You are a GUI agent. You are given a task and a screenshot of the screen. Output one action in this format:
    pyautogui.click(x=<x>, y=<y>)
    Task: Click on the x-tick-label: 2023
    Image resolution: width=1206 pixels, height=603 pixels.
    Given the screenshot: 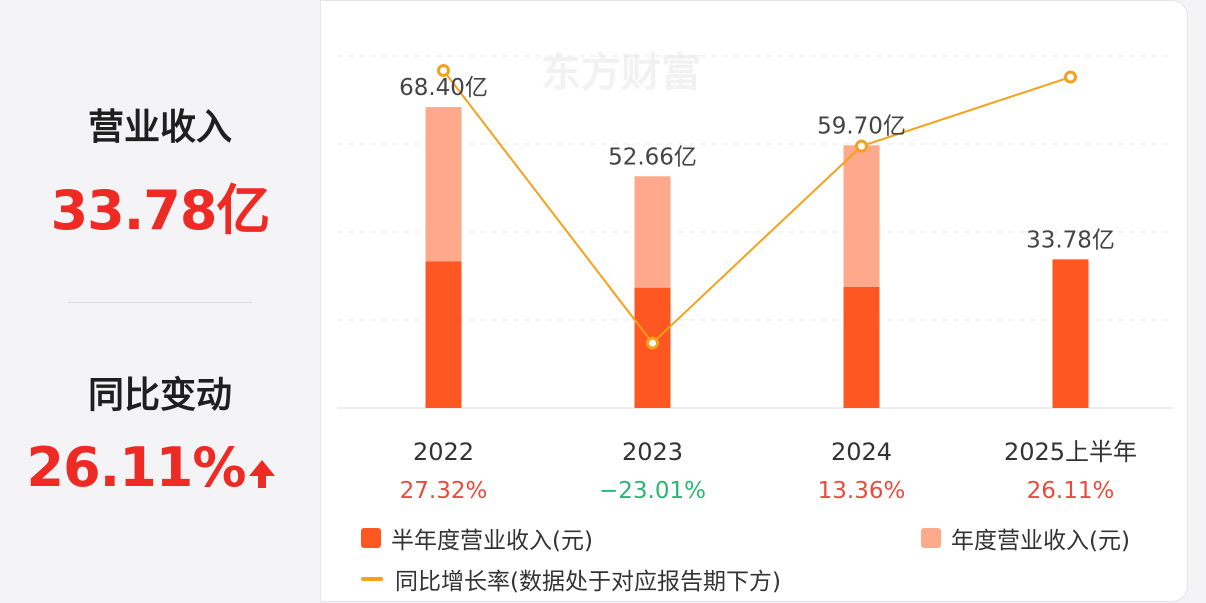 What is the action you would take?
    pyautogui.click(x=652, y=452)
    